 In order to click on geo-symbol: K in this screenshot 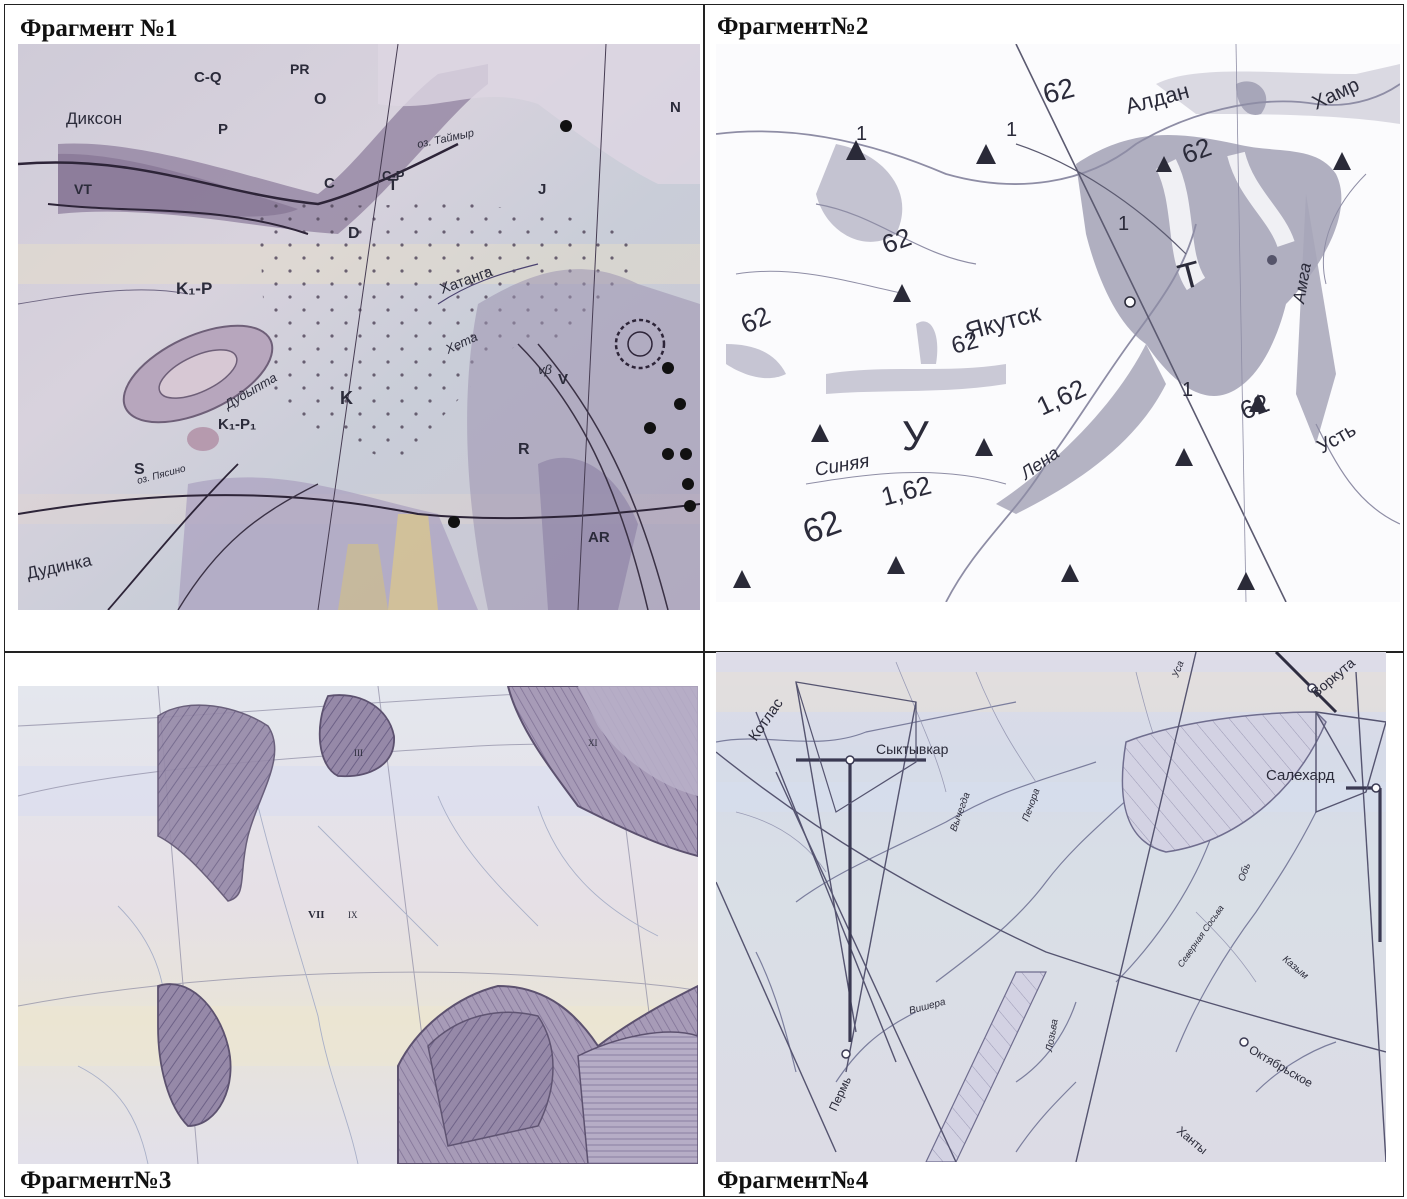, I will do `click(346, 398)`.